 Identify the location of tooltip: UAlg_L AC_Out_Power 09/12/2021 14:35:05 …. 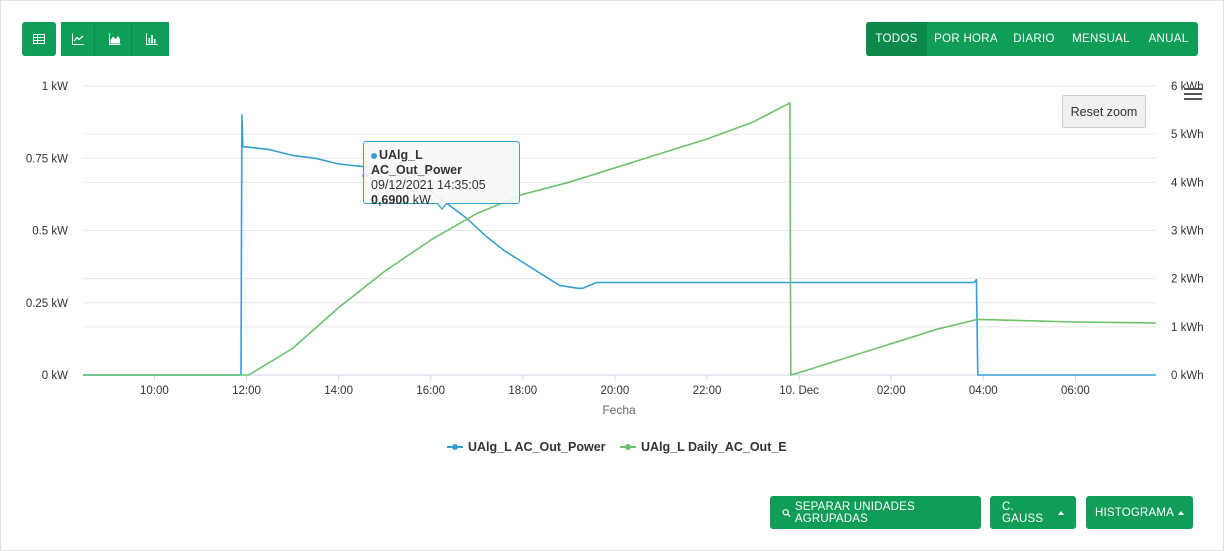
(441, 174).